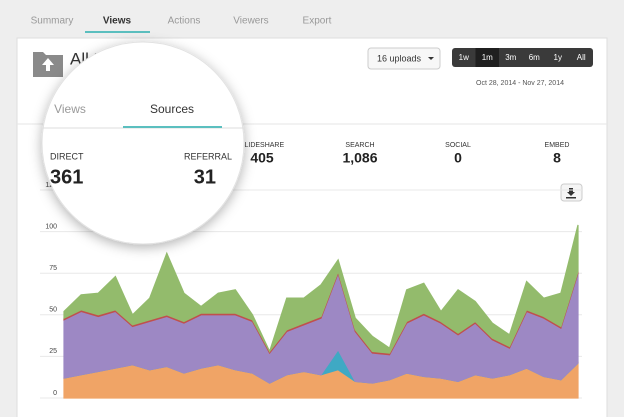 The image size is (624, 417). Describe the element at coordinates (172, 127) in the screenshot. I see `magnifier-tab-underline` at that location.